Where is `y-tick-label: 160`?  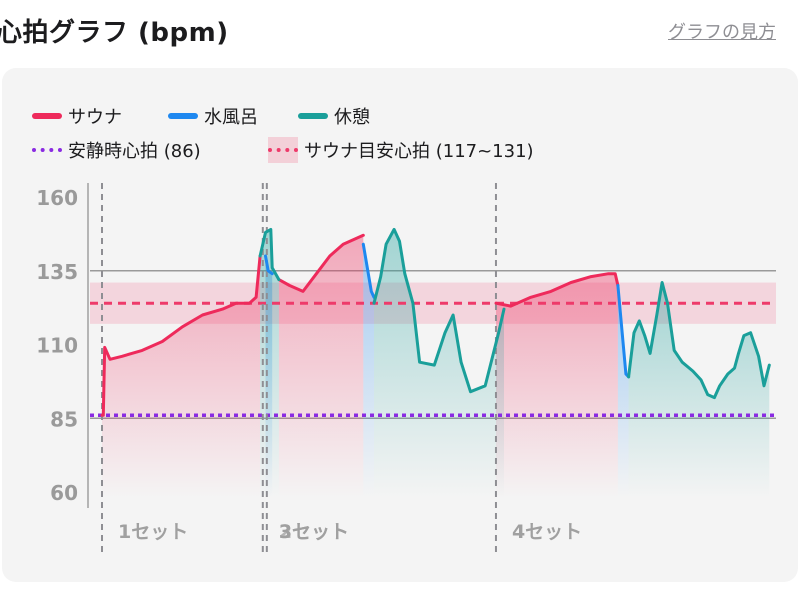
y-tick-label: 160 is located at coordinates (57, 198).